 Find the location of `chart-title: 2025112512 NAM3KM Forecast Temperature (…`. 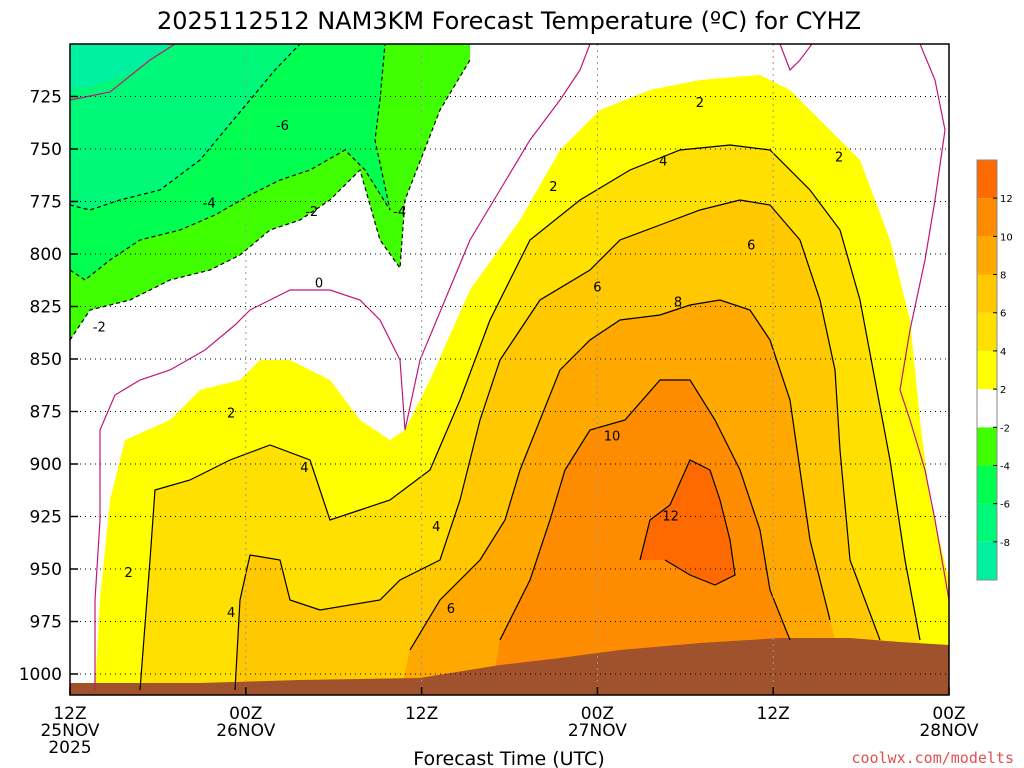

chart-title: 2025112512 NAM3KM Forecast Temperature (… is located at coordinates (509, 21).